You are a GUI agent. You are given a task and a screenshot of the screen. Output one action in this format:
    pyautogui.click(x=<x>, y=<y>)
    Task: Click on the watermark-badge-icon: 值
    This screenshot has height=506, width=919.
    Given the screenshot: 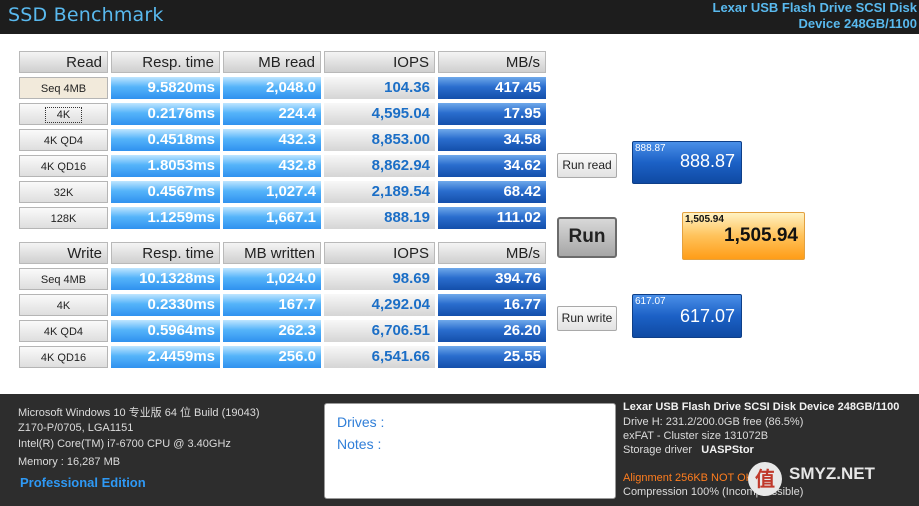 What is the action you would take?
    pyautogui.click(x=765, y=479)
    